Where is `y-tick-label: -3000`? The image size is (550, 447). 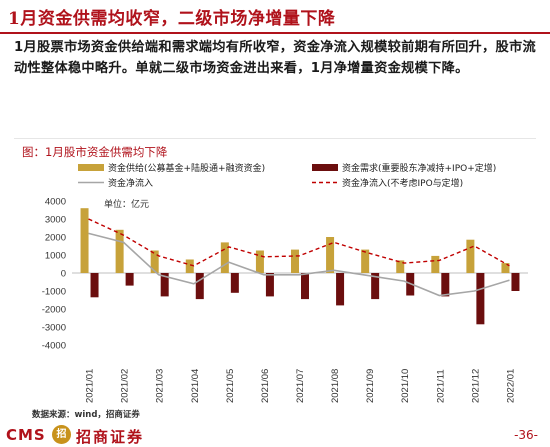 y-tick-label: -3000 is located at coordinates (54, 328).